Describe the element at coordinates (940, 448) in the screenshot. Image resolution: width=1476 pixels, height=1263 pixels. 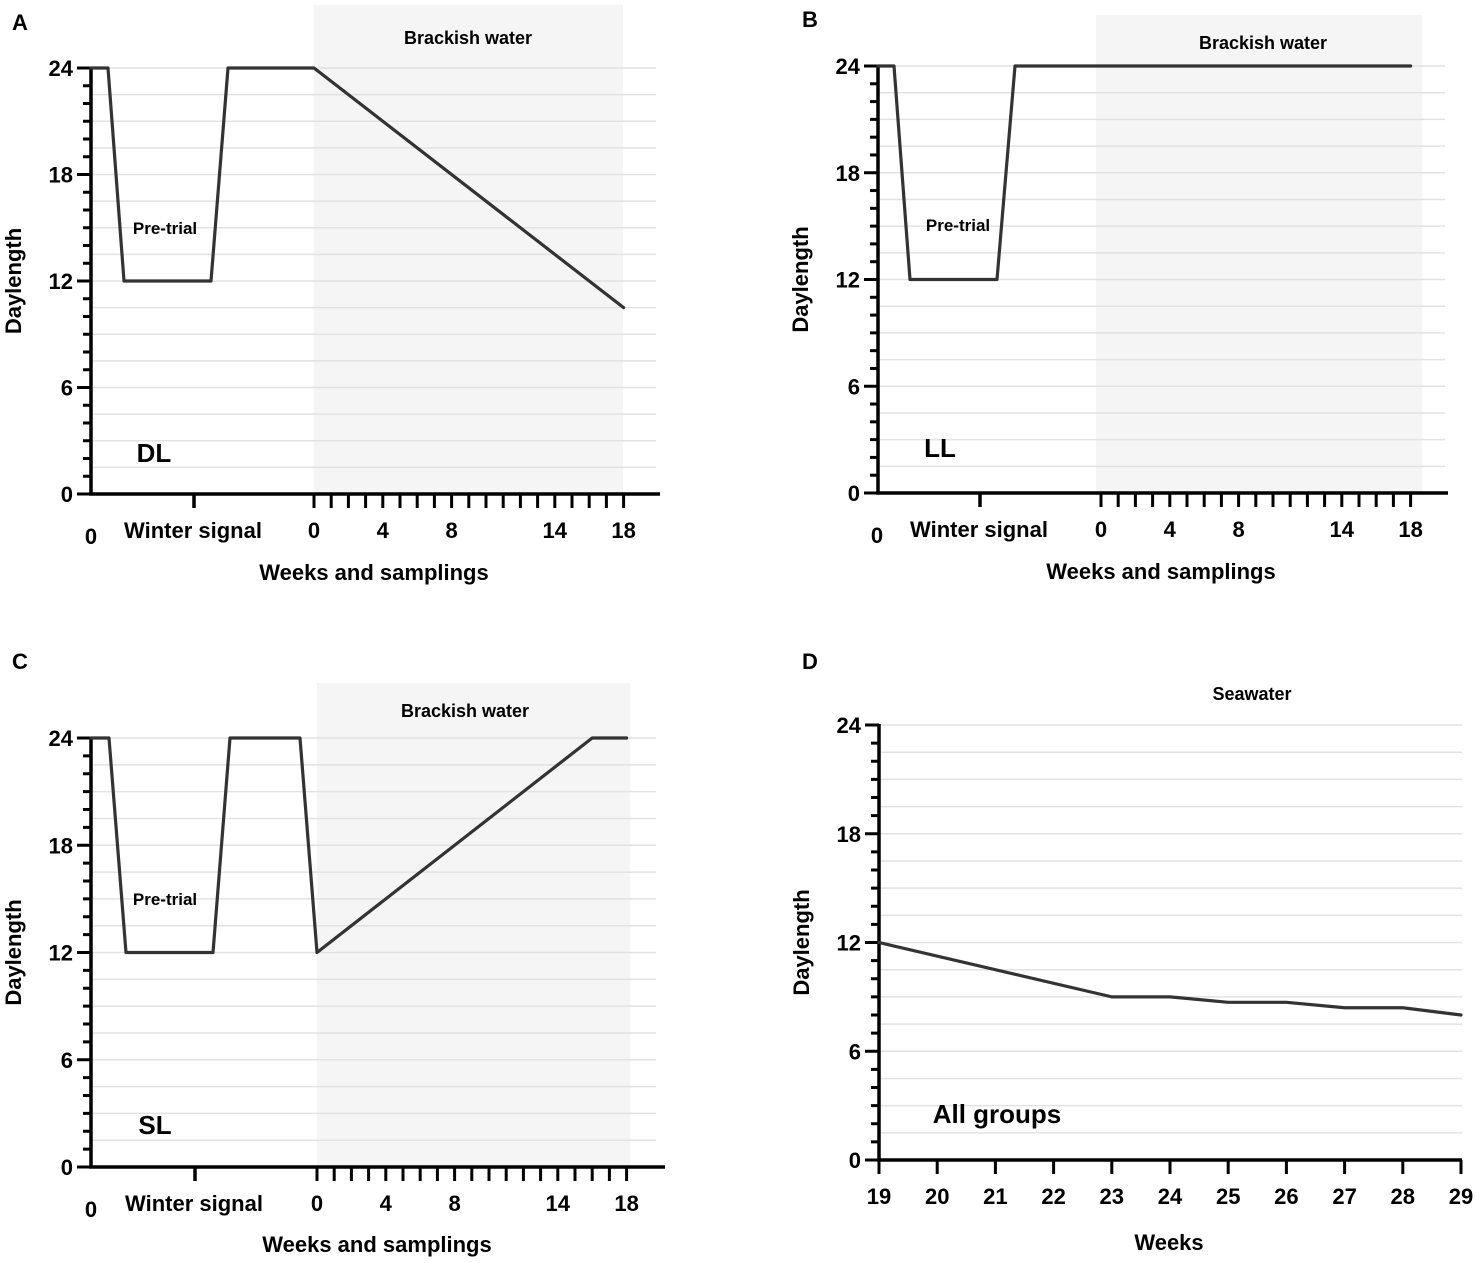
I see `group-label: LL` at that location.